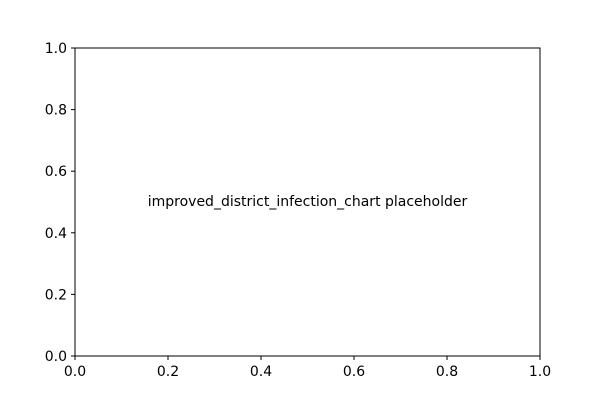  Describe the element at coordinates (56, 172) in the screenshot. I see `y-tick-label: 0.6` at that location.